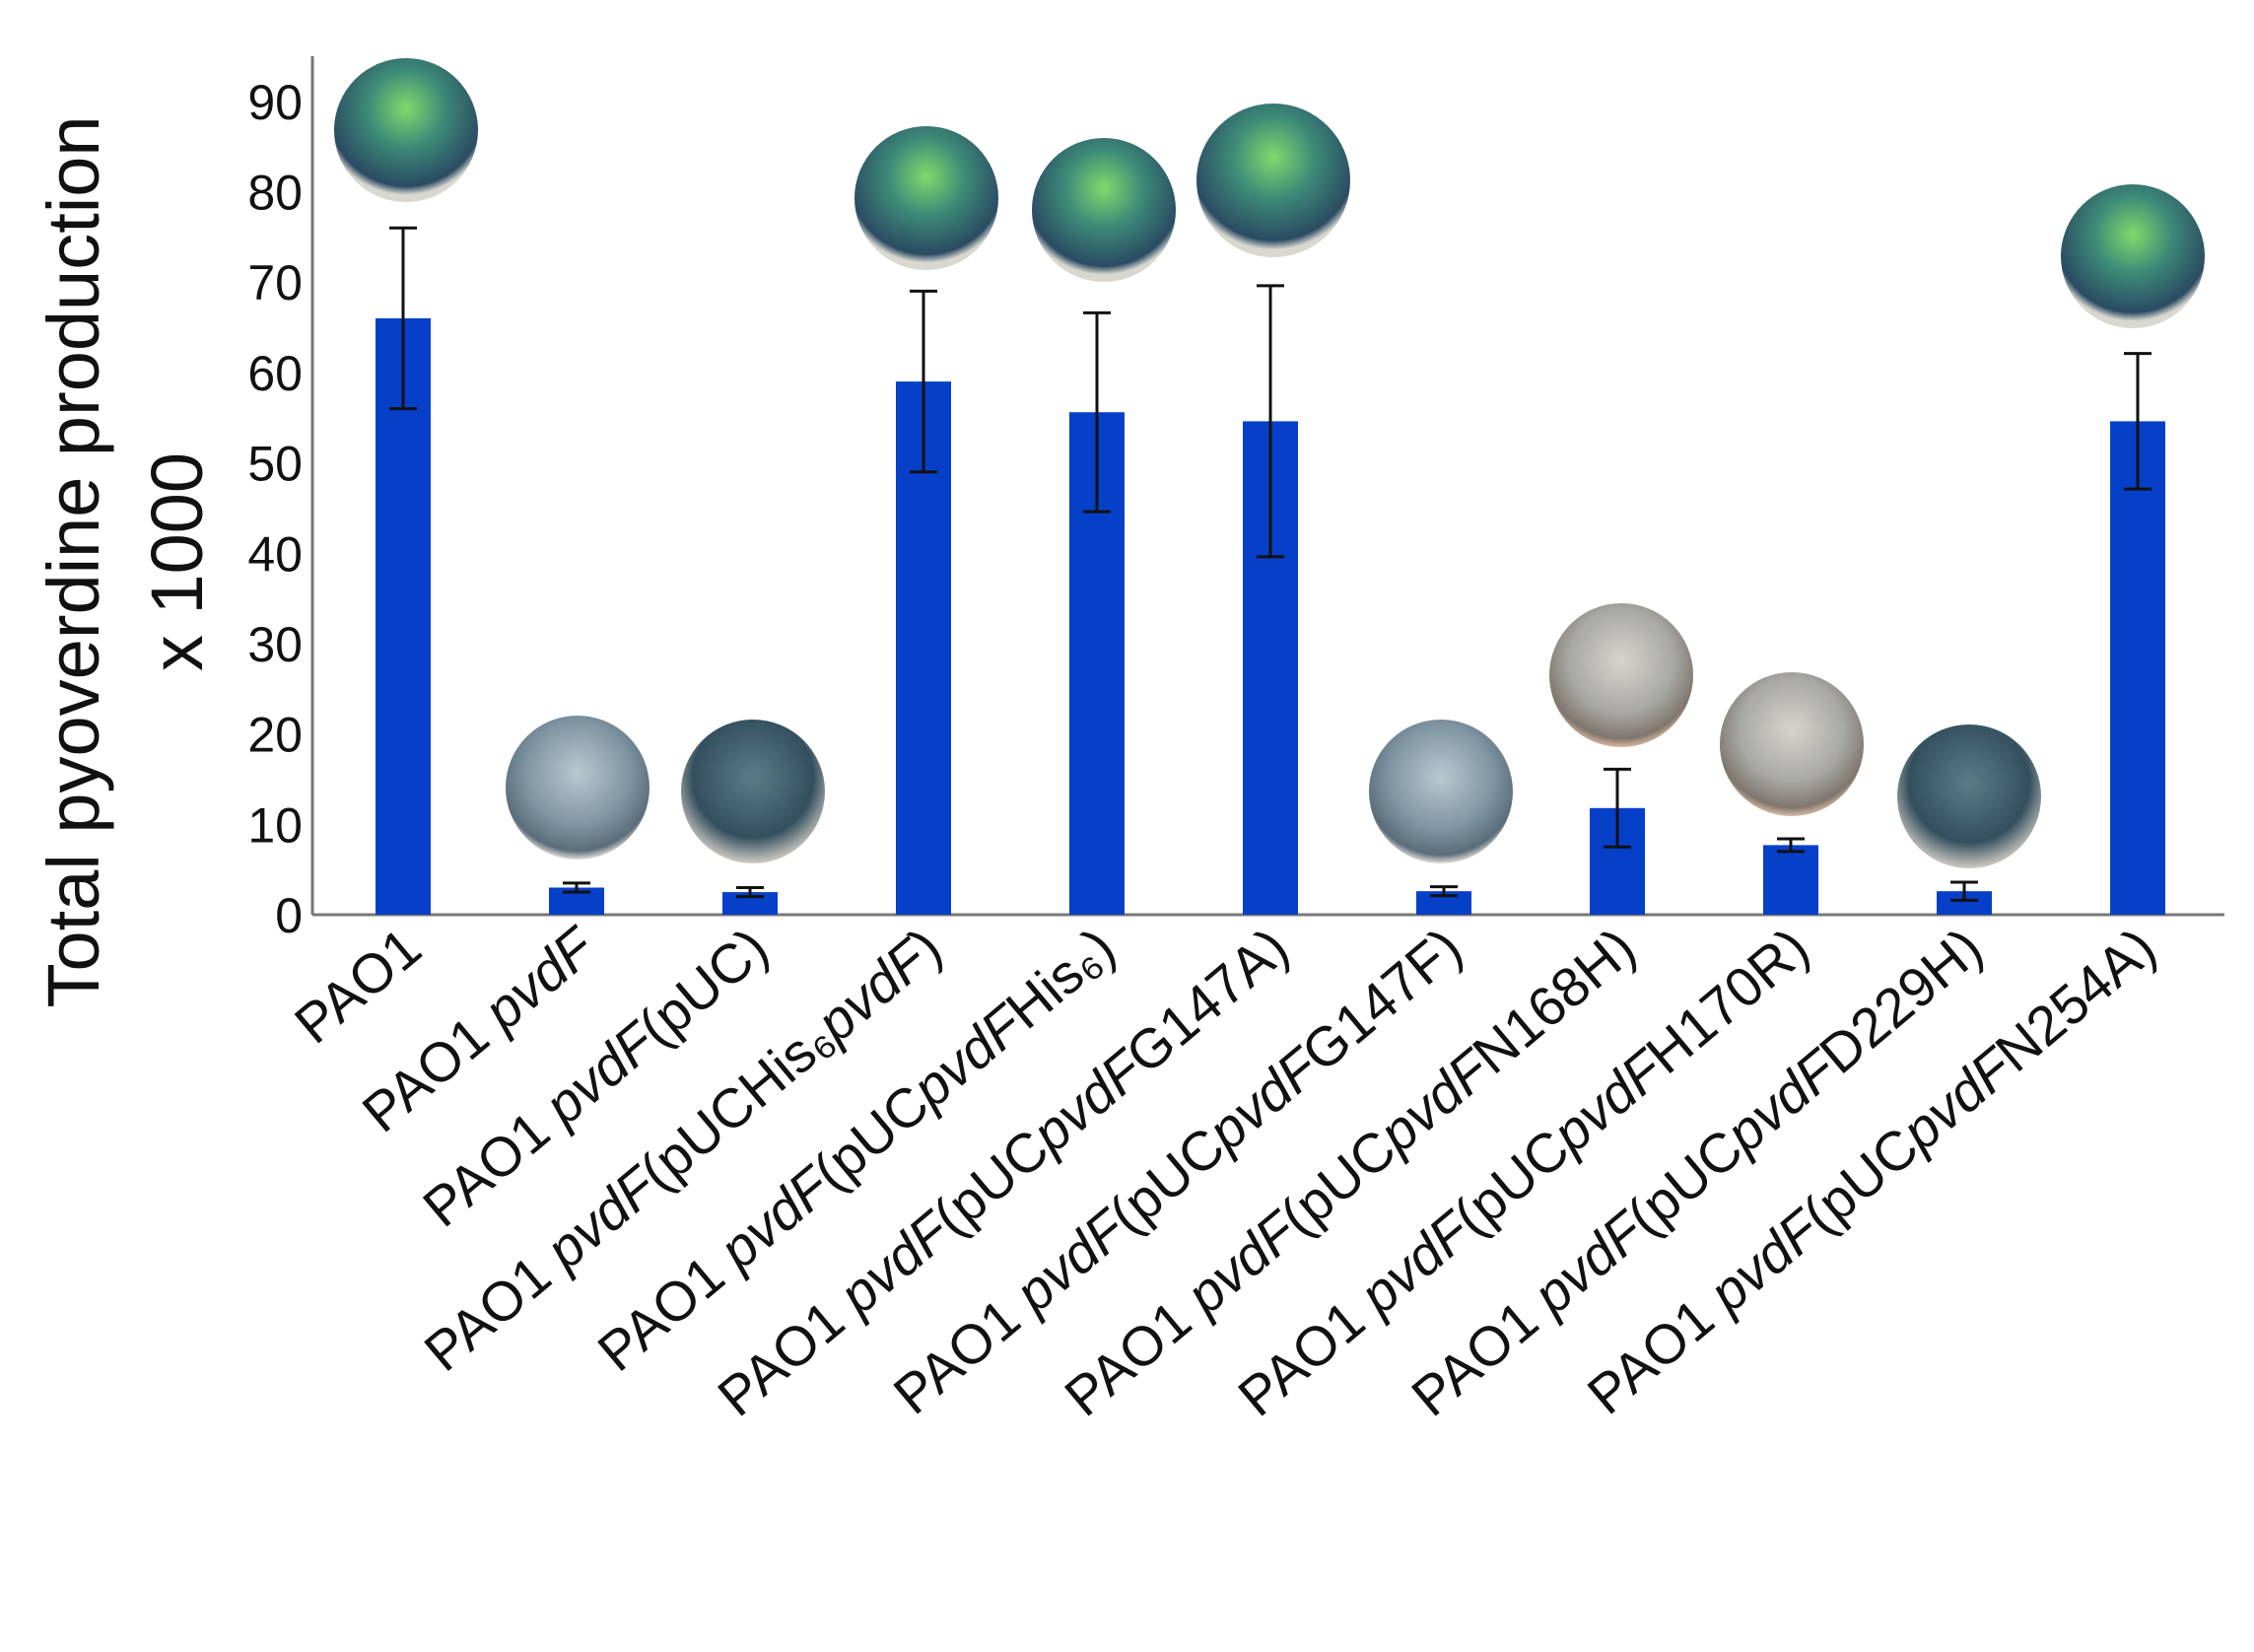  I want to click on y-tick-label: 30, so click(275, 644).